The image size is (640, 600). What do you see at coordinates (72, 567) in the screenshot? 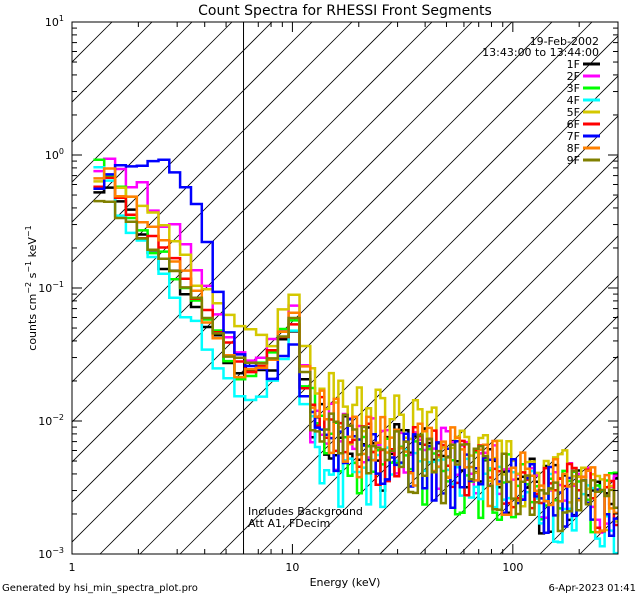
I see `x-tick-label: 1` at bounding box center [72, 567].